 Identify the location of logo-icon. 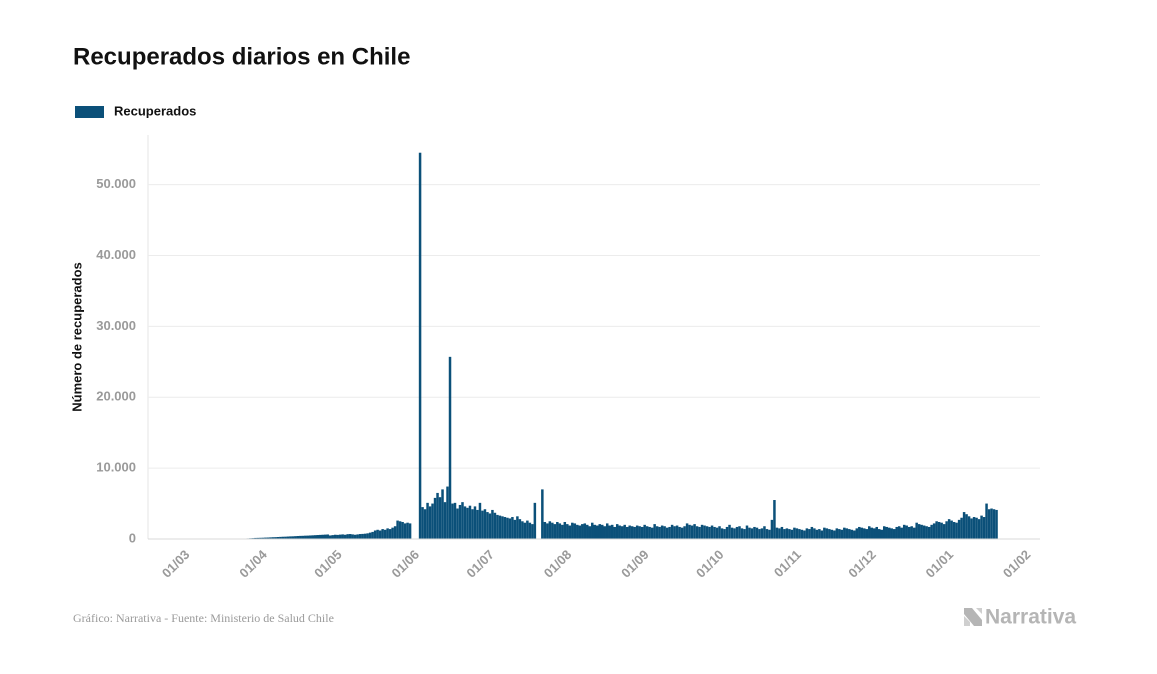
(973, 617).